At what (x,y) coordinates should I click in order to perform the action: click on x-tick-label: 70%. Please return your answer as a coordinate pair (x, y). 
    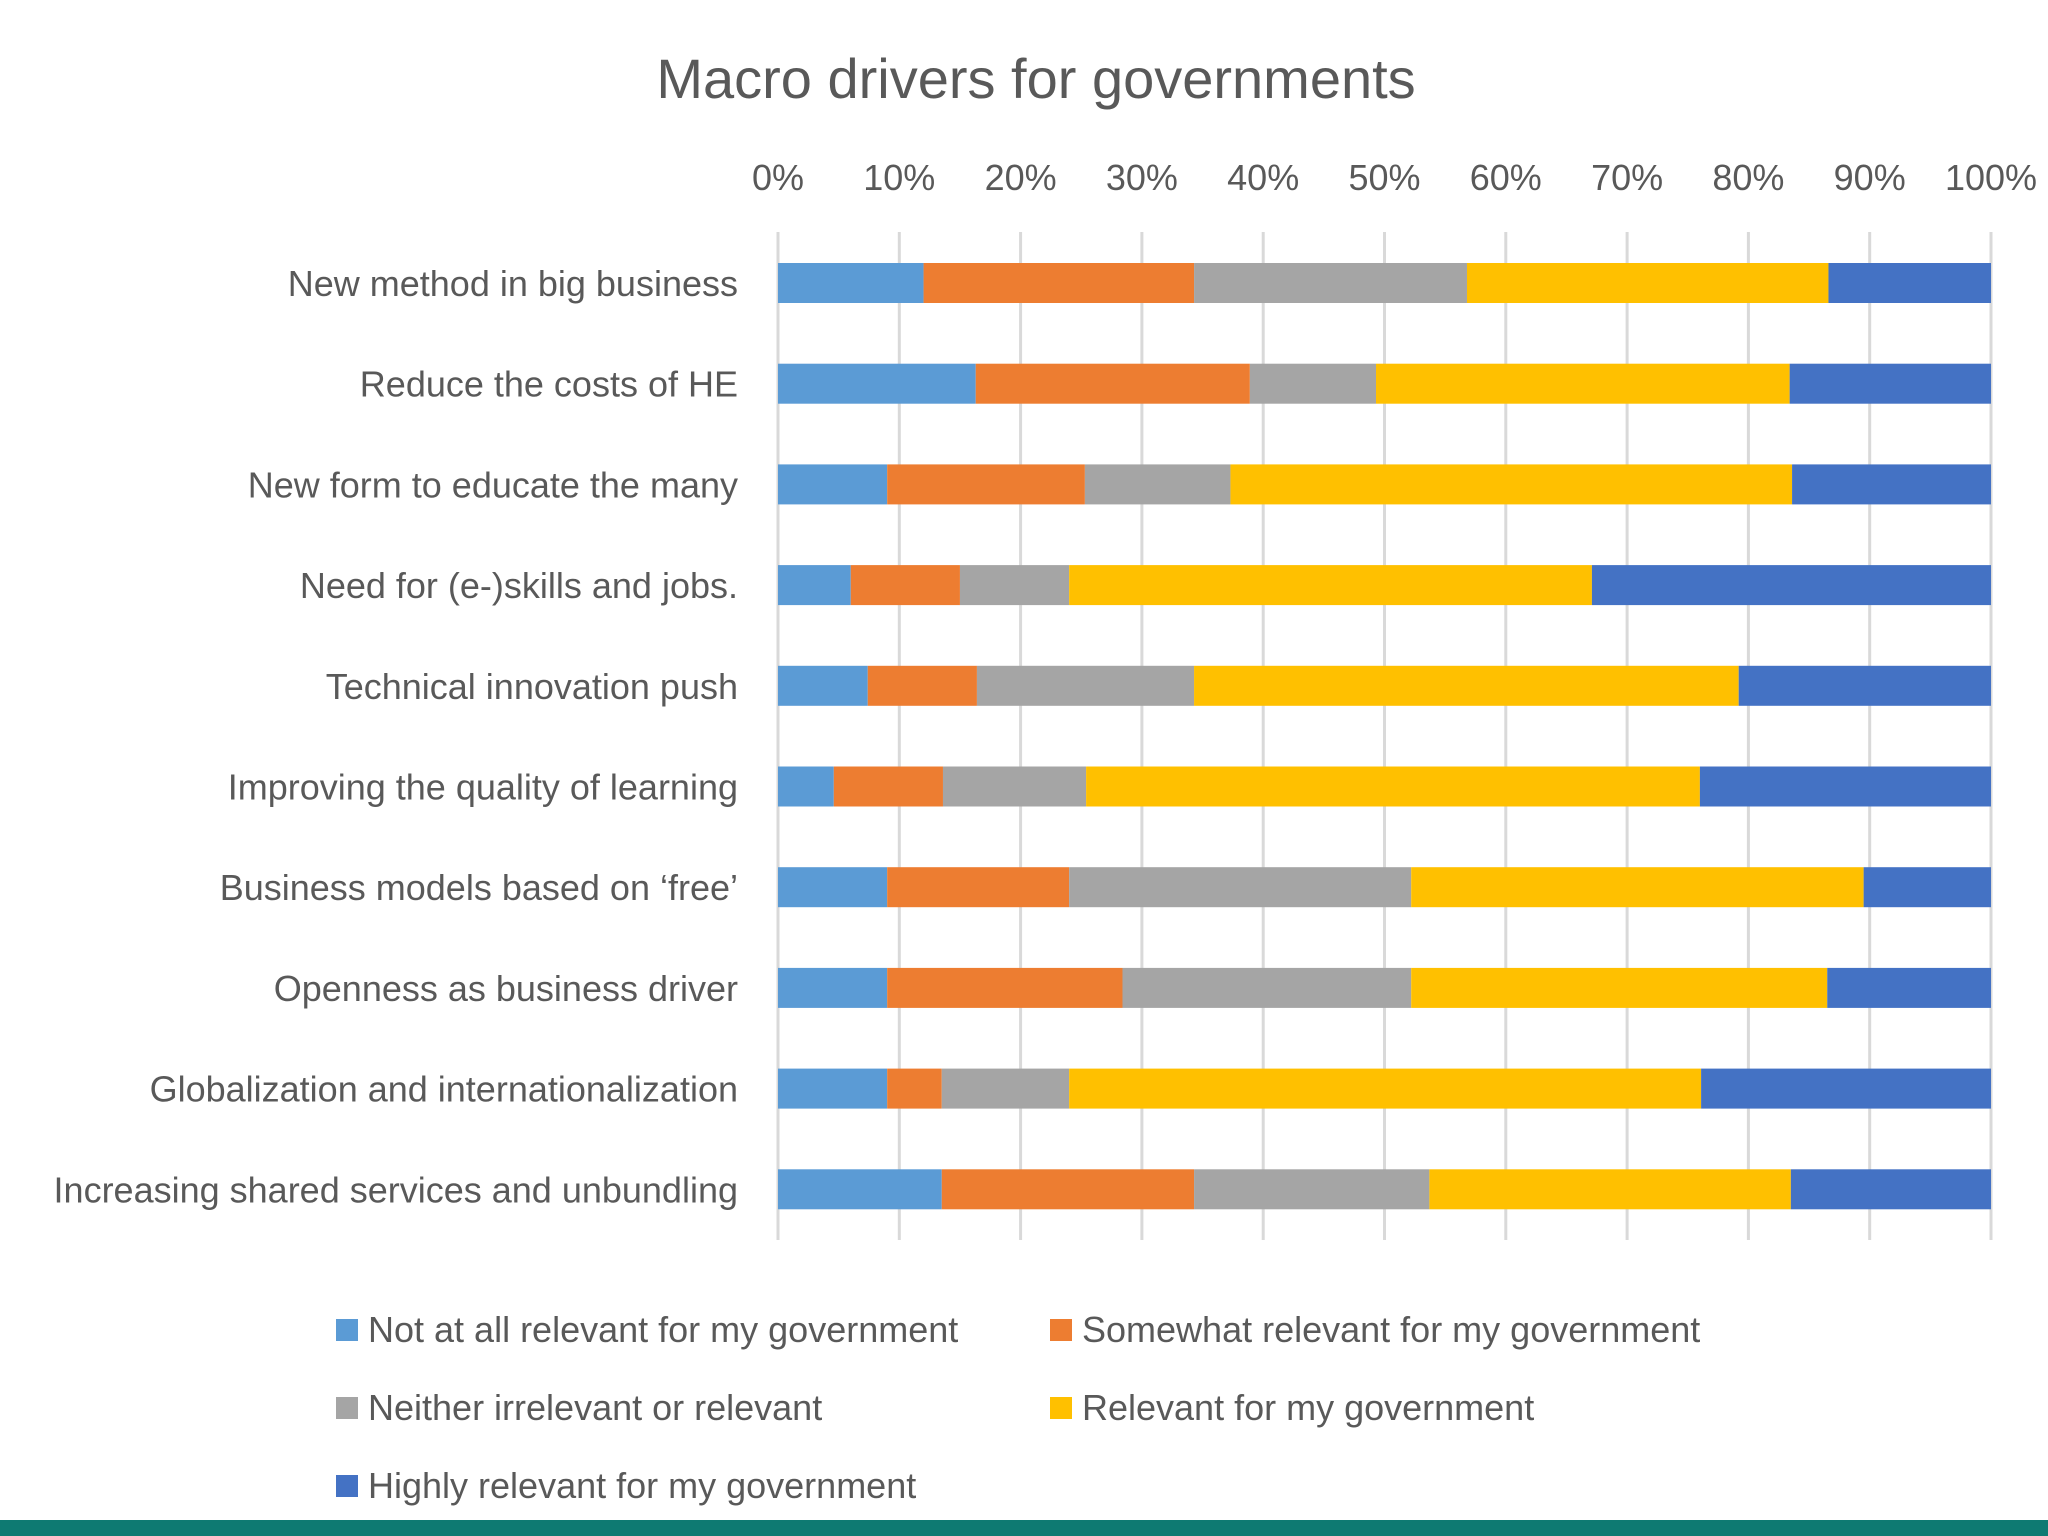
    Looking at the image, I should click on (1627, 177).